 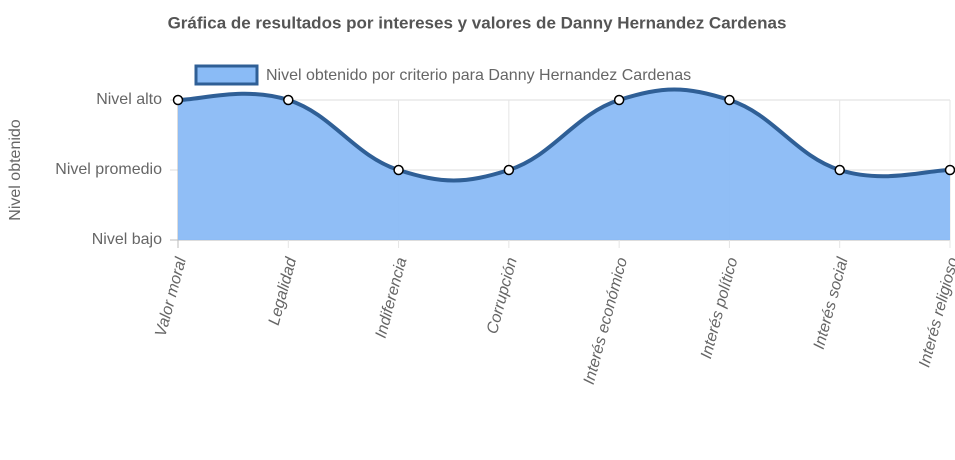 I want to click on x-tick-label: Indiferencia, so click(x=392, y=298).